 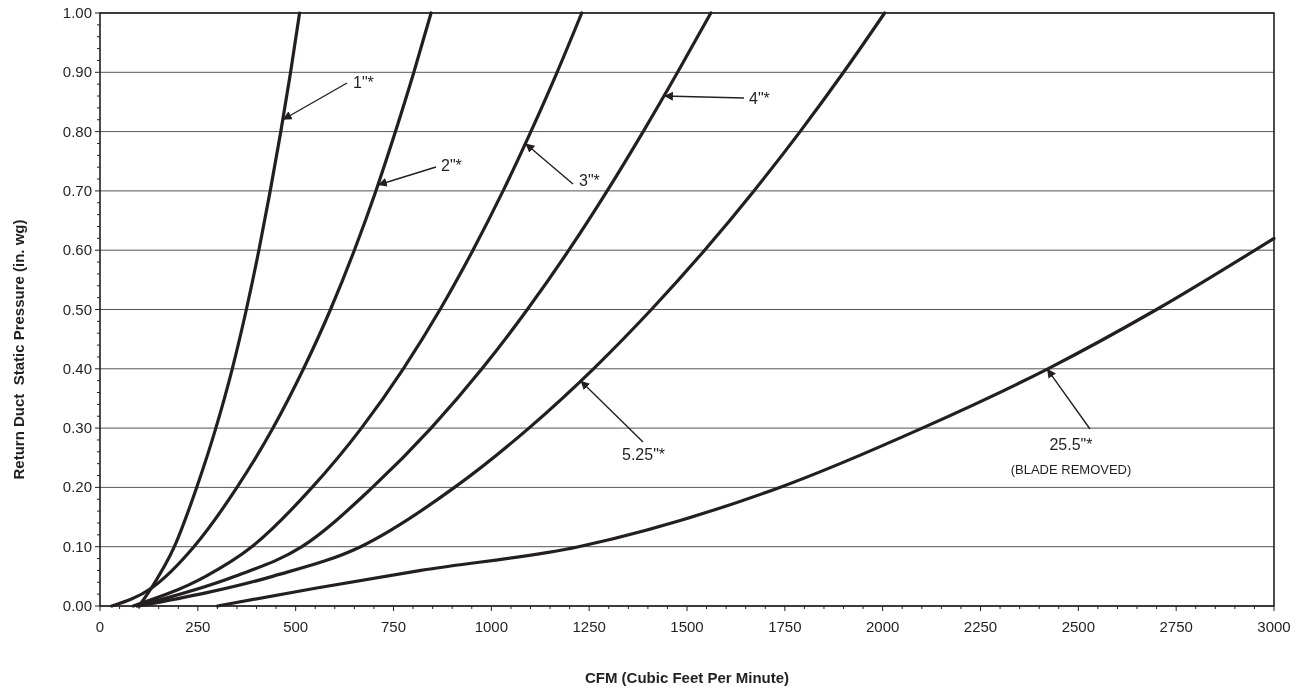 I want to click on y-tick-label: 0.80, so click(x=77, y=131).